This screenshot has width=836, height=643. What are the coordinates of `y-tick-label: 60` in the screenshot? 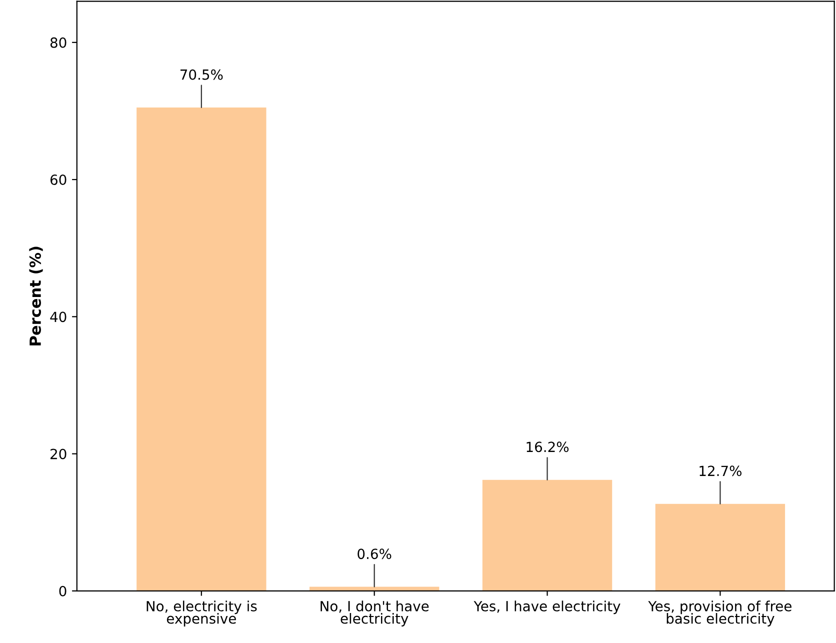 It's located at (58, 180).